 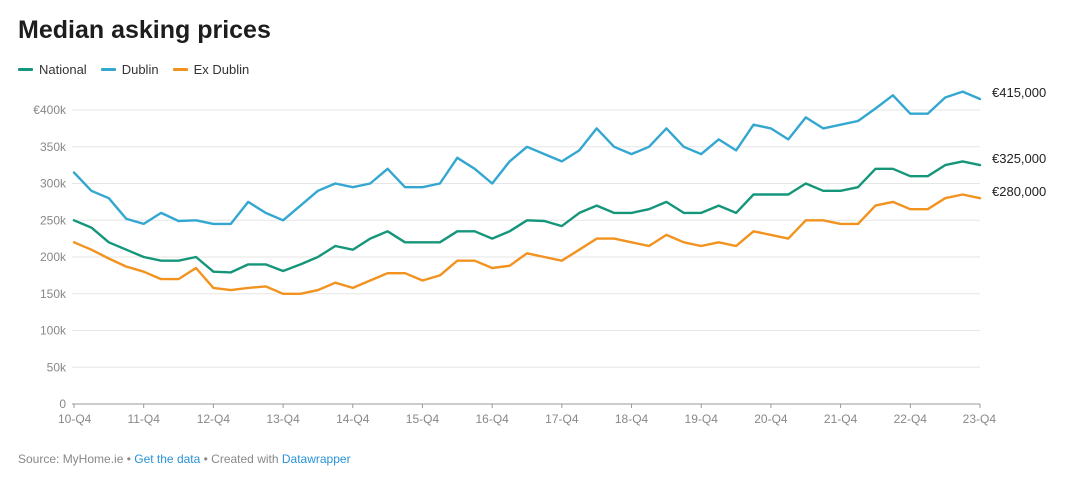 I want to click on legend: National Dublin Ex Dublin, so click(x=133, y=69).